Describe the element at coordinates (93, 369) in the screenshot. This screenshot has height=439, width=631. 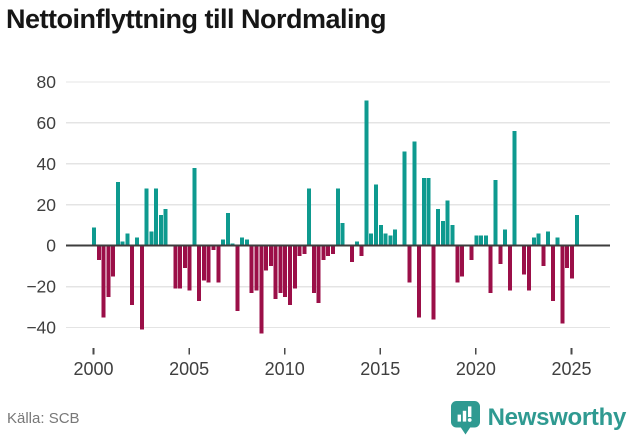
I see `x-axis-label: 2000` at that location.